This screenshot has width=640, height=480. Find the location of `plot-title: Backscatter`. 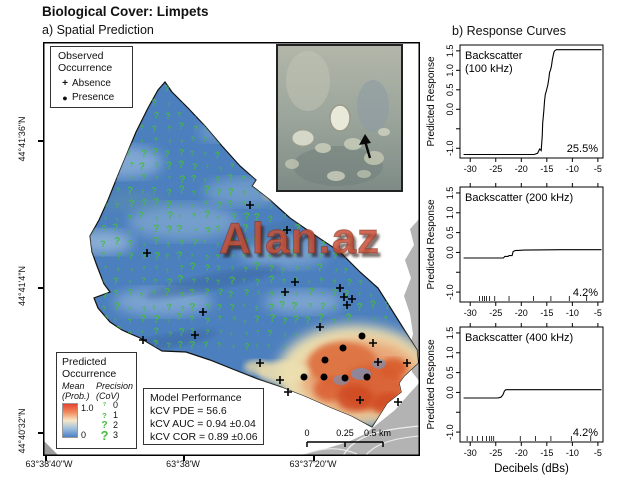

plot-title: Backscatter is located at coordinates (494, 56).